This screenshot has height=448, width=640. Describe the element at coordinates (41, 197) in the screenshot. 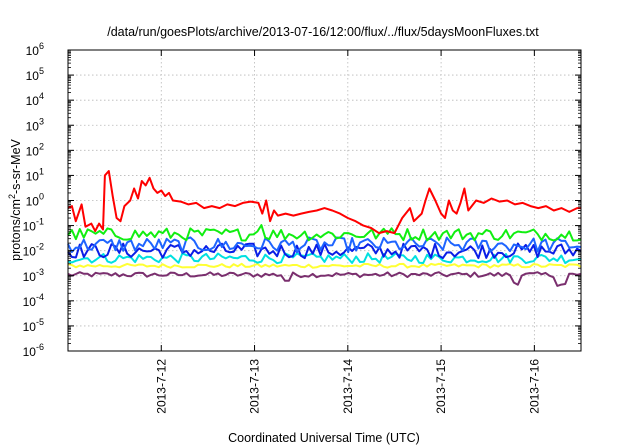

I see `y-tick-exp: 0` at that location.